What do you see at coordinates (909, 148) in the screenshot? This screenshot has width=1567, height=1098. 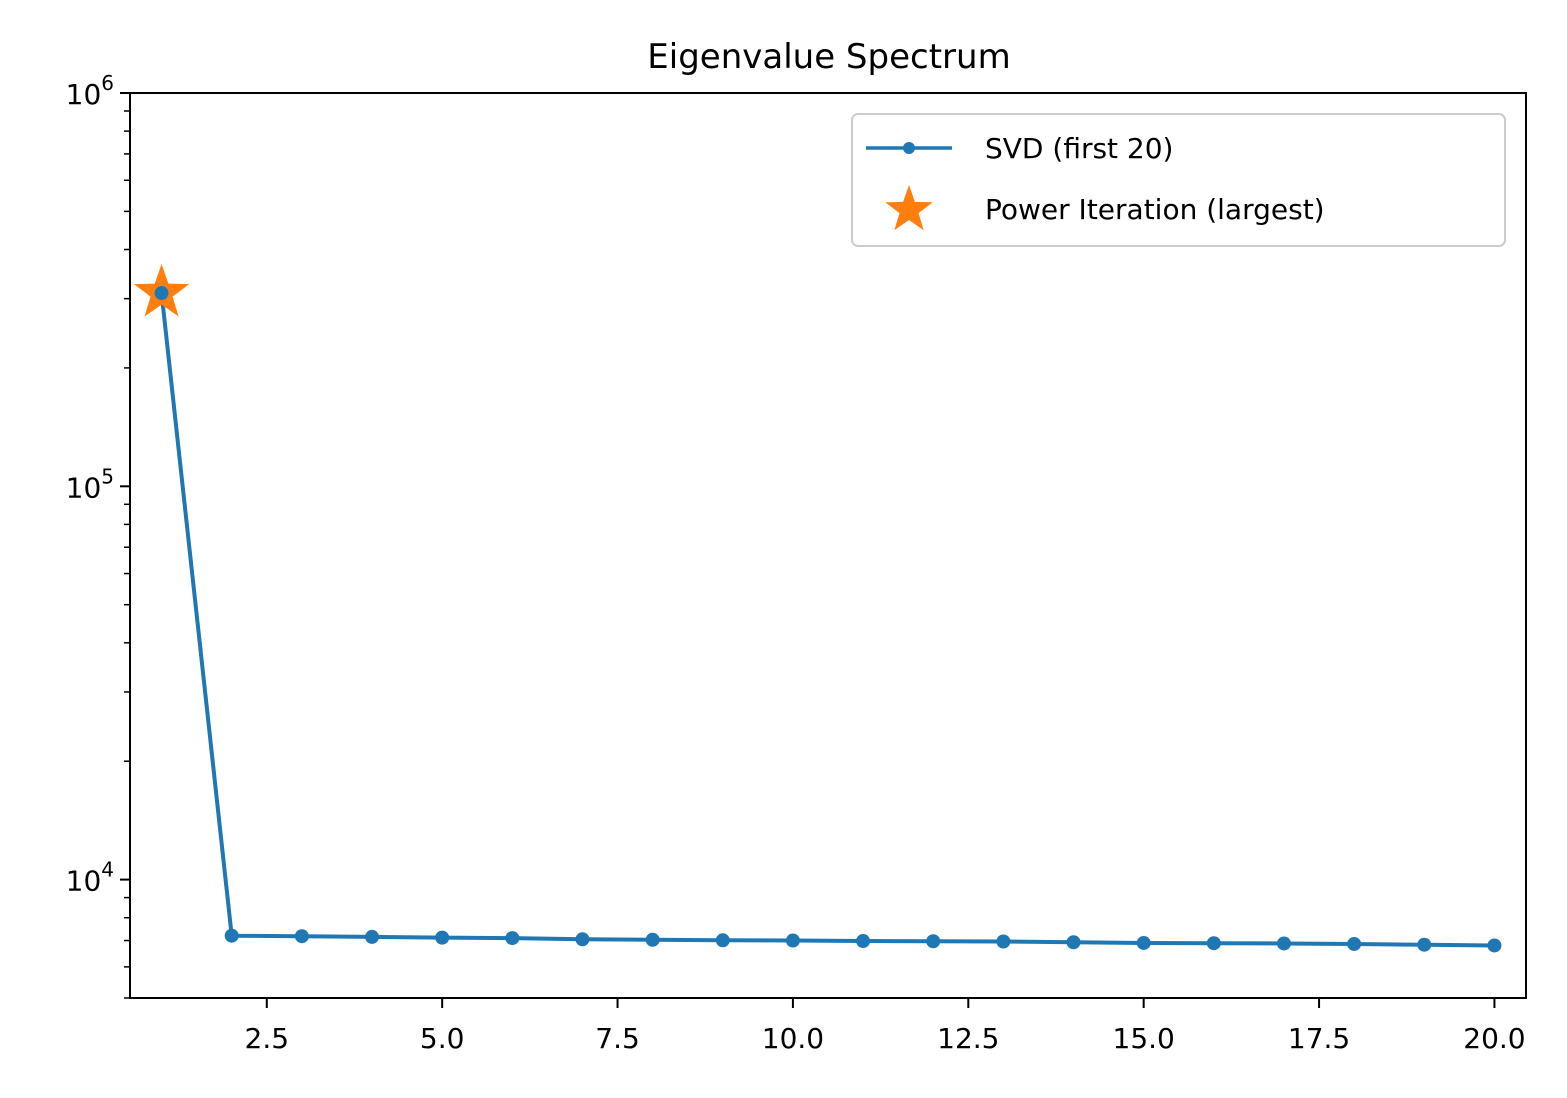 I see `legend-svd-marker-icon` at bounding box center [909, 148].